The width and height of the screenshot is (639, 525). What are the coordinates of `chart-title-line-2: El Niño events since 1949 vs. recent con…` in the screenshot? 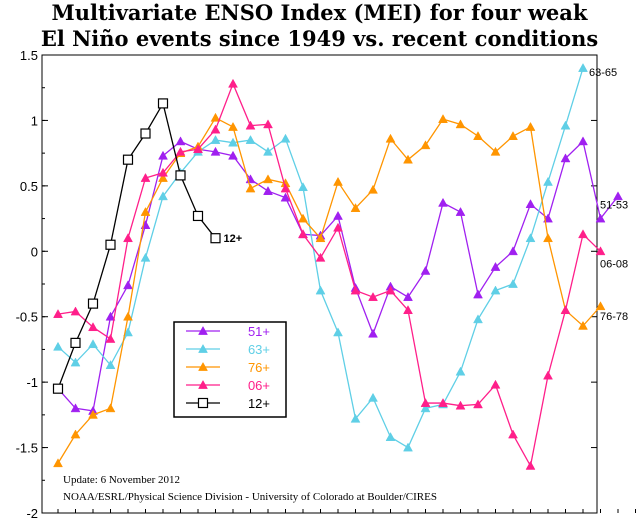 It's located at (319, 38).